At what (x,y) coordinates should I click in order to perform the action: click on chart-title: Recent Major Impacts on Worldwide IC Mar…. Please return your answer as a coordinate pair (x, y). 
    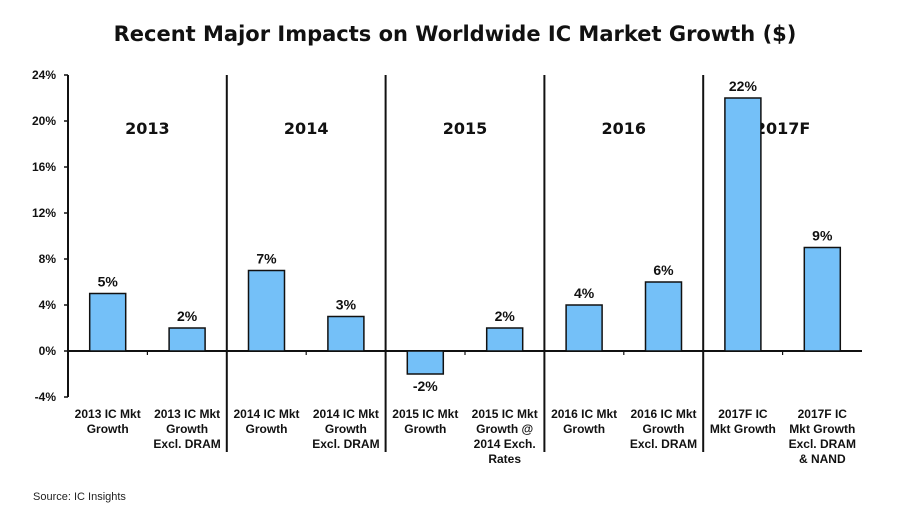
    Looking at the image, I should click on (455, 34).